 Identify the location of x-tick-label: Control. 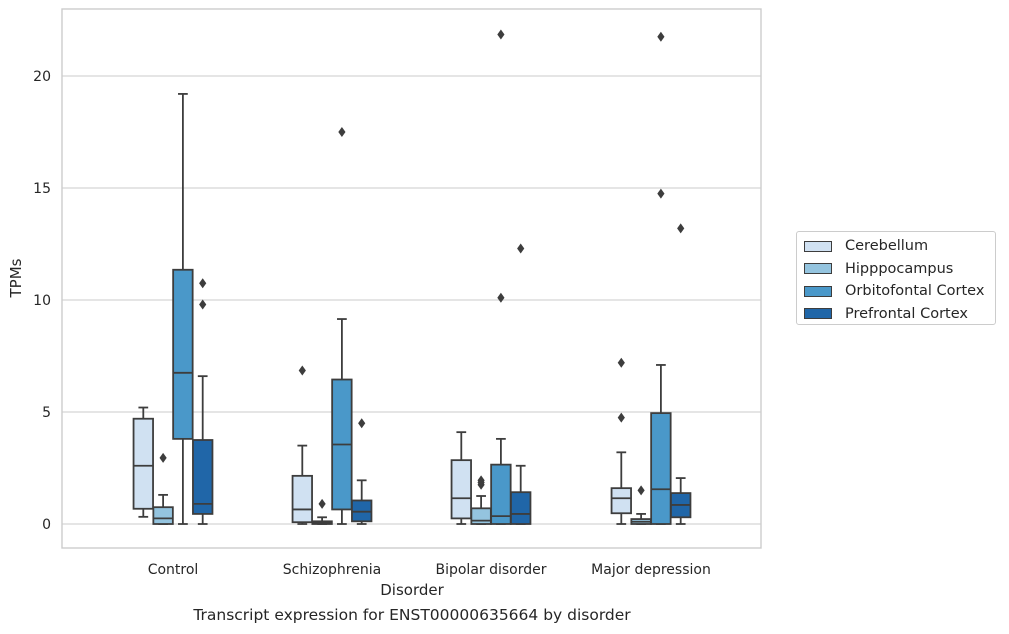
(173, 570).